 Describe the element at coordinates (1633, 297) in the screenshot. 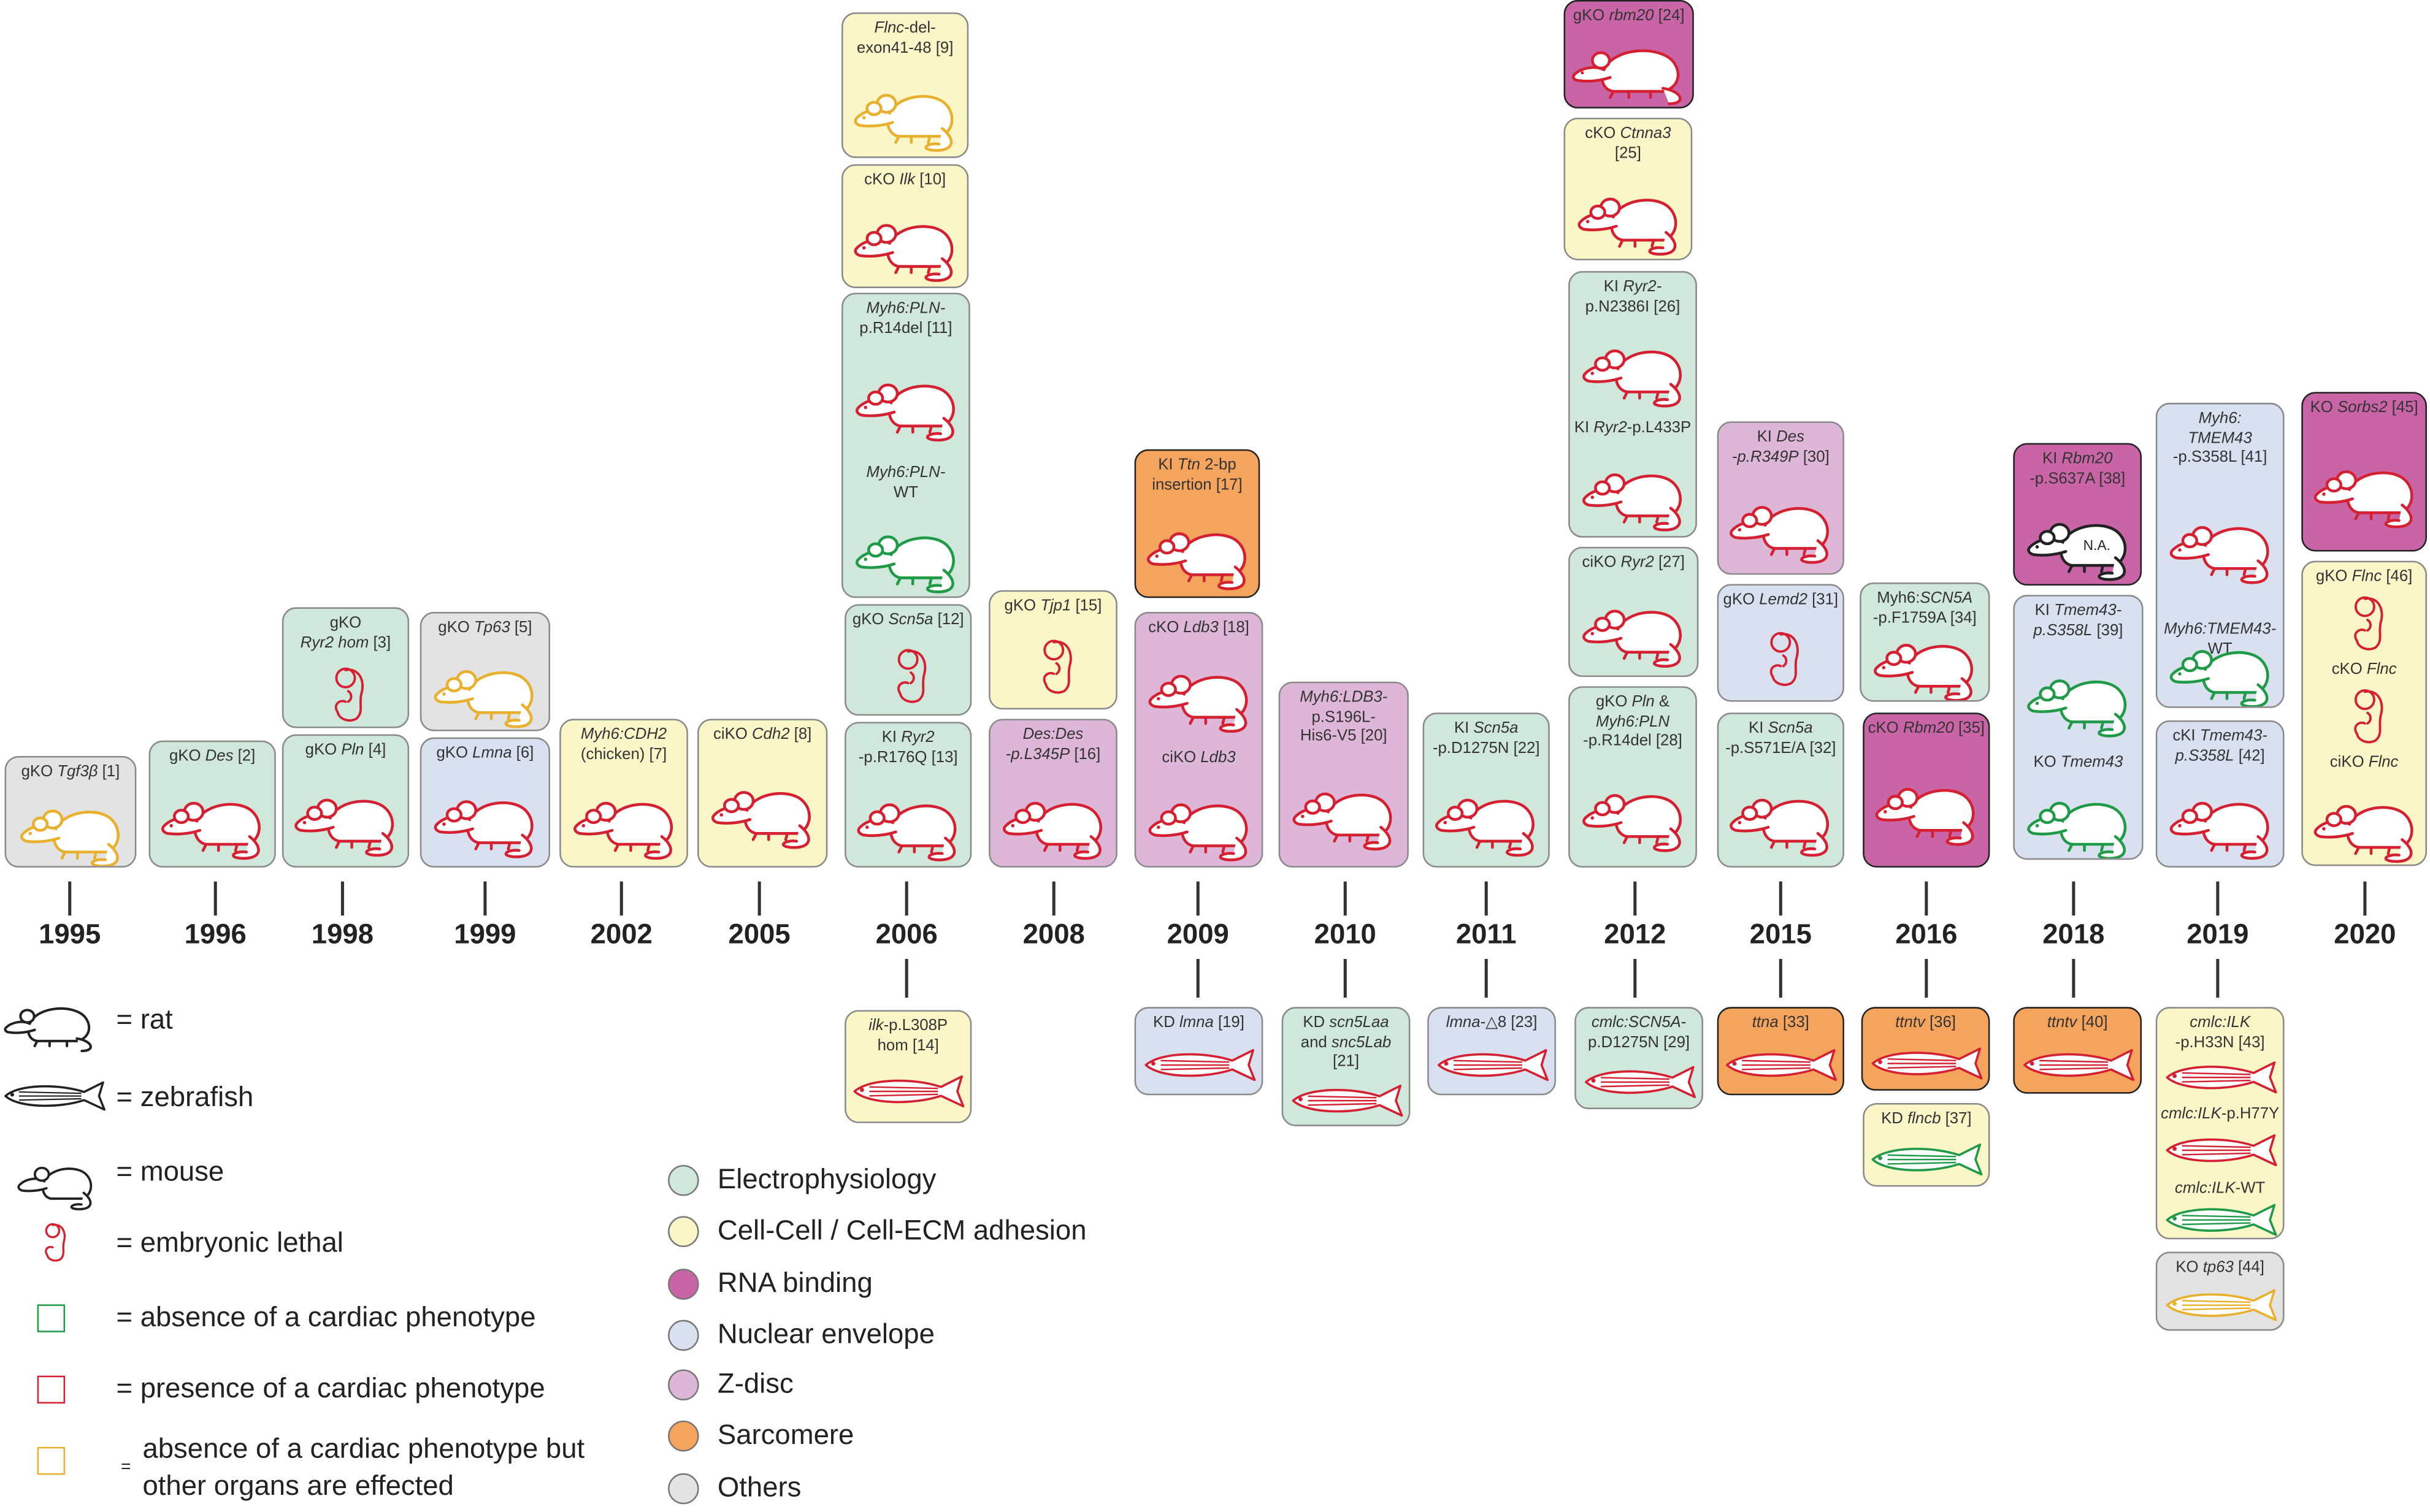

I see `model-label: KI Ryr2- p.N2386I [26]` at that location.